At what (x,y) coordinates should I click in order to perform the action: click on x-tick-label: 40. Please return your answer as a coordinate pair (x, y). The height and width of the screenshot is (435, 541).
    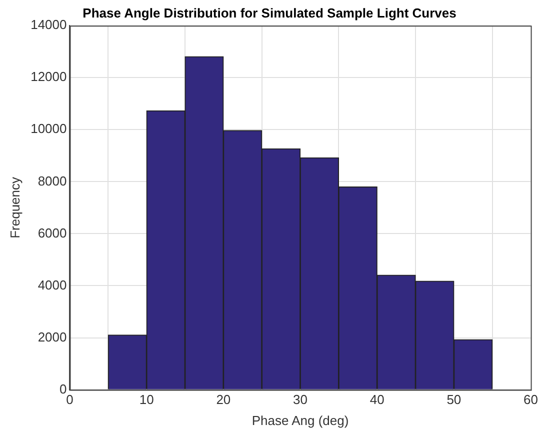
    Looking at the image, I should click on (377, 400).